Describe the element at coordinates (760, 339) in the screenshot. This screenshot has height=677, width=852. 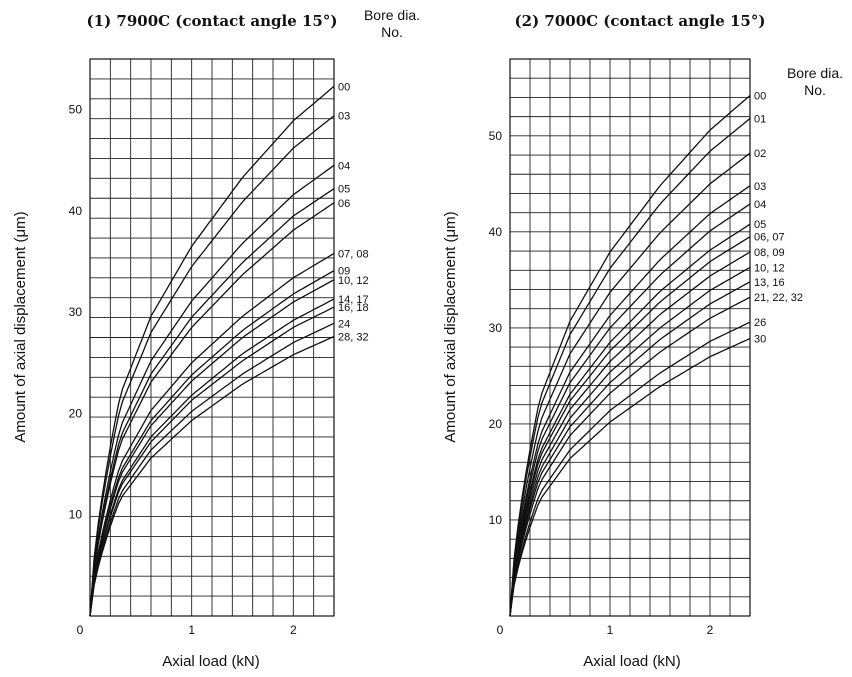
I see `series-label: 30` at that location.